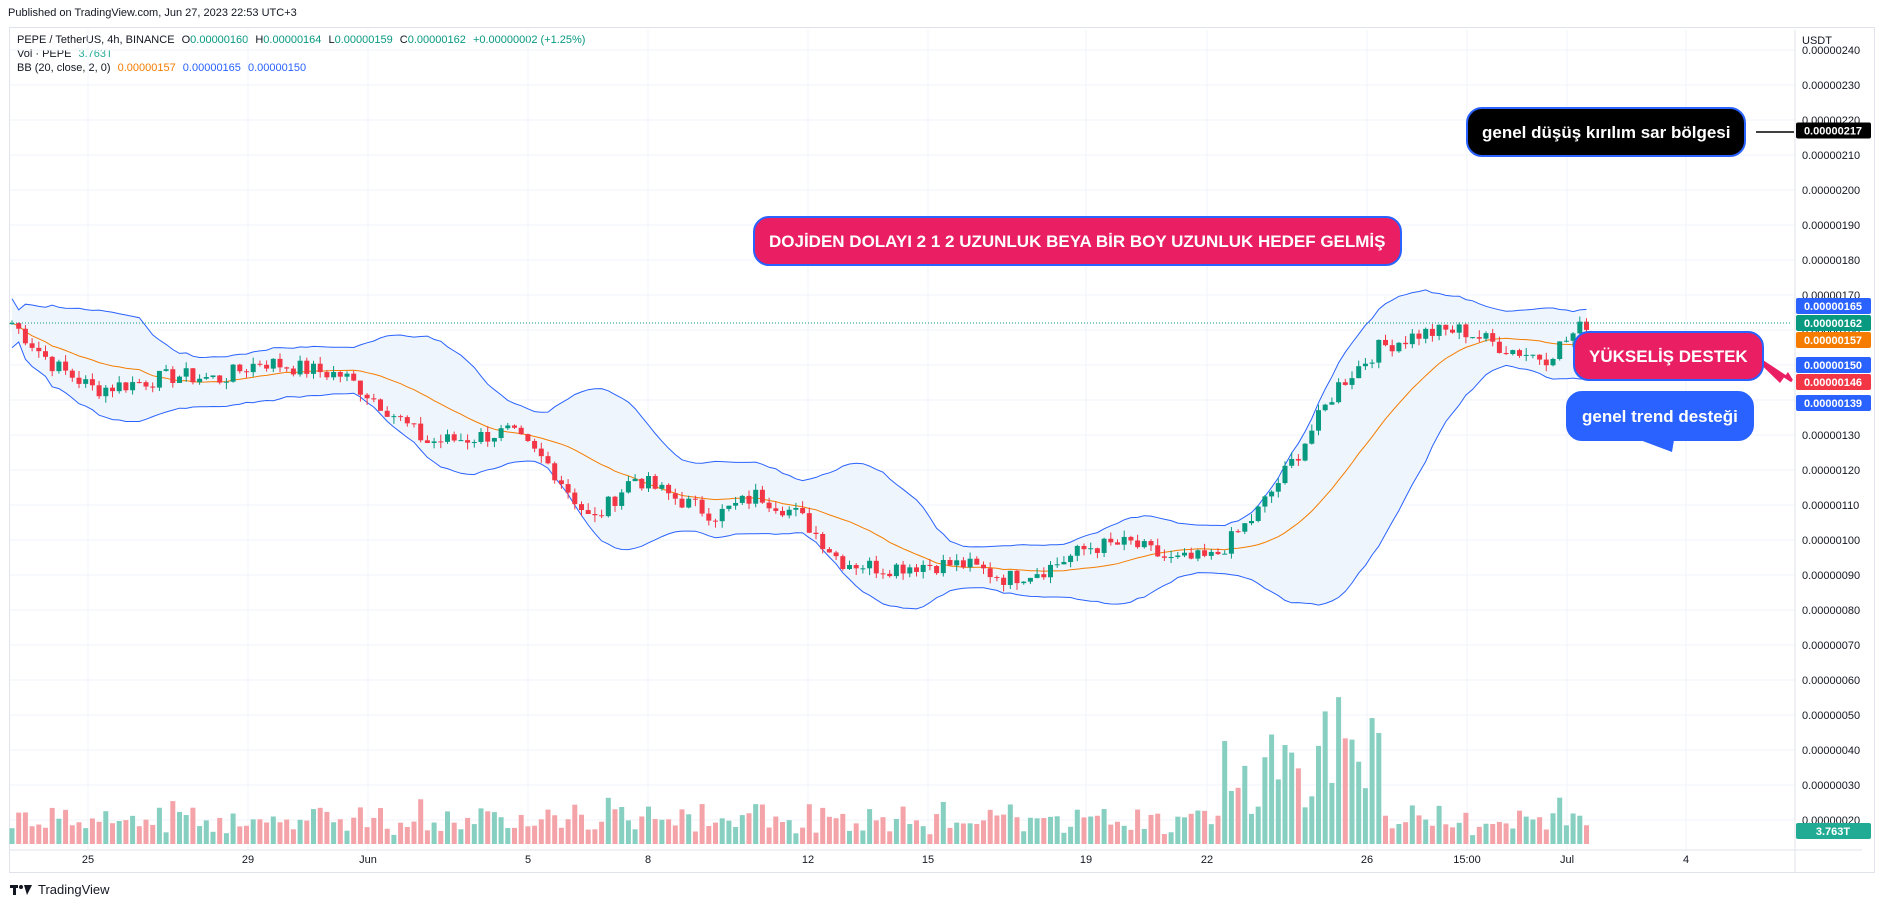 This screenshot has width=1882, height=908. What do you see at coordinates (363, 40) in the screenshot?
I see `low-value: 0.00000159` at bounding box center [363, 40].